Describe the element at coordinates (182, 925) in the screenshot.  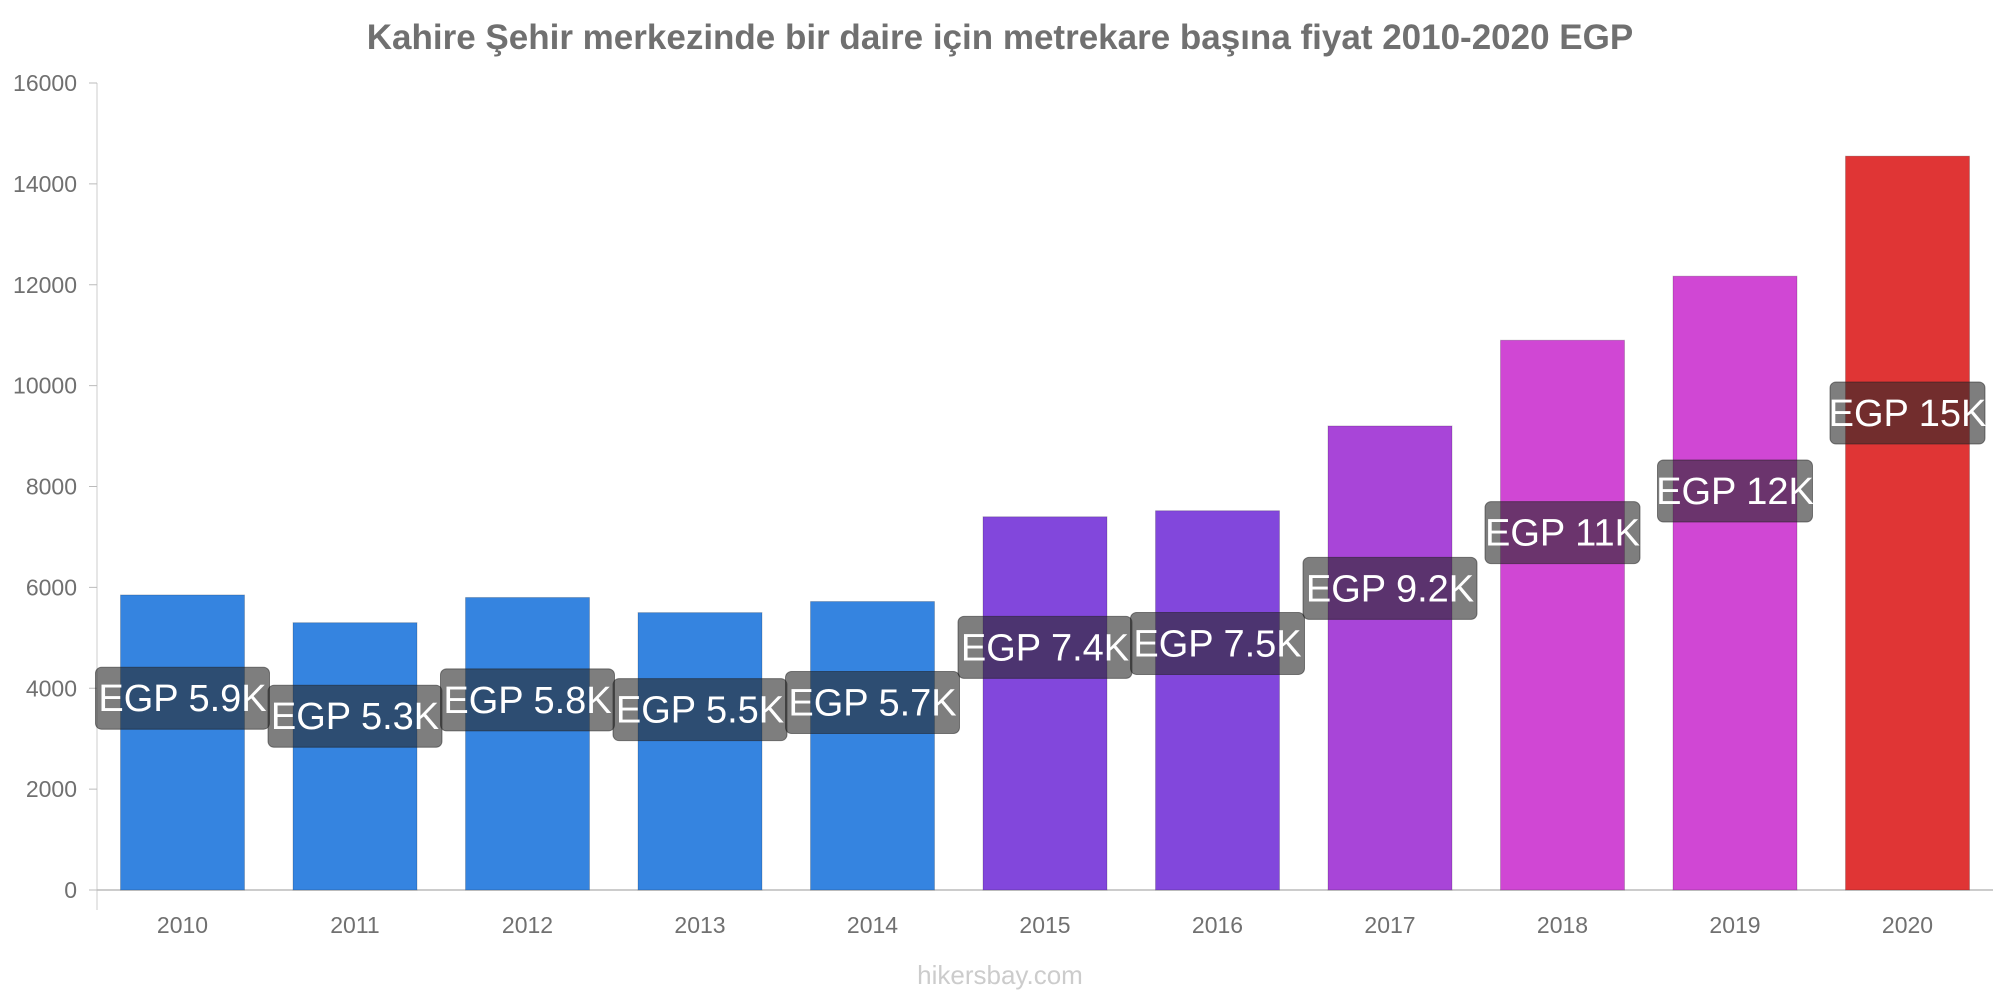
I see `x-tick-label: 2010` at that location.